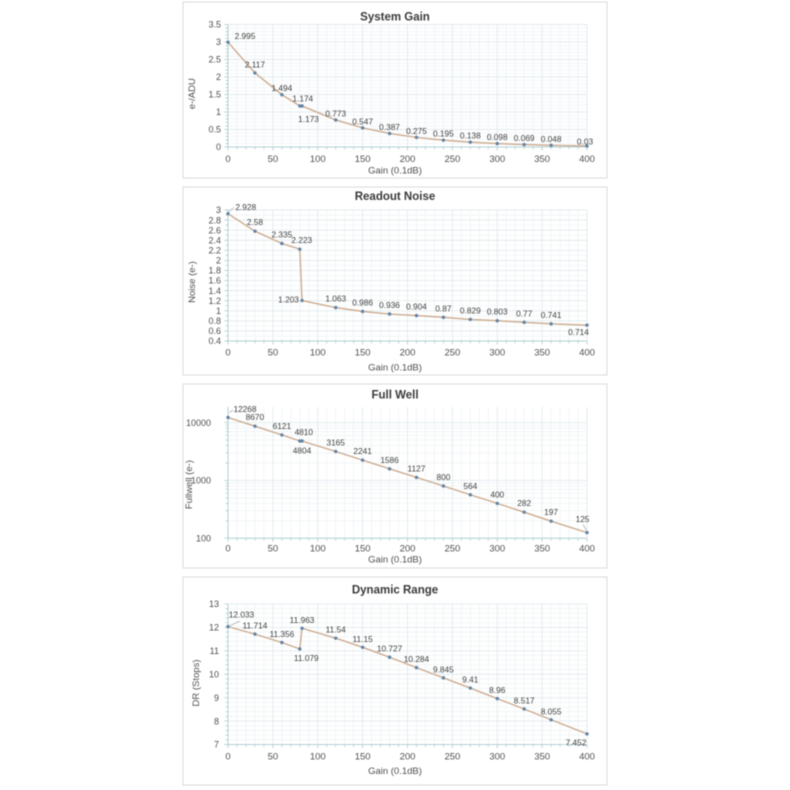 The width and height of the screenshot is (790, 790). I want to click on svg-text: 1.2, so click(214, 301).